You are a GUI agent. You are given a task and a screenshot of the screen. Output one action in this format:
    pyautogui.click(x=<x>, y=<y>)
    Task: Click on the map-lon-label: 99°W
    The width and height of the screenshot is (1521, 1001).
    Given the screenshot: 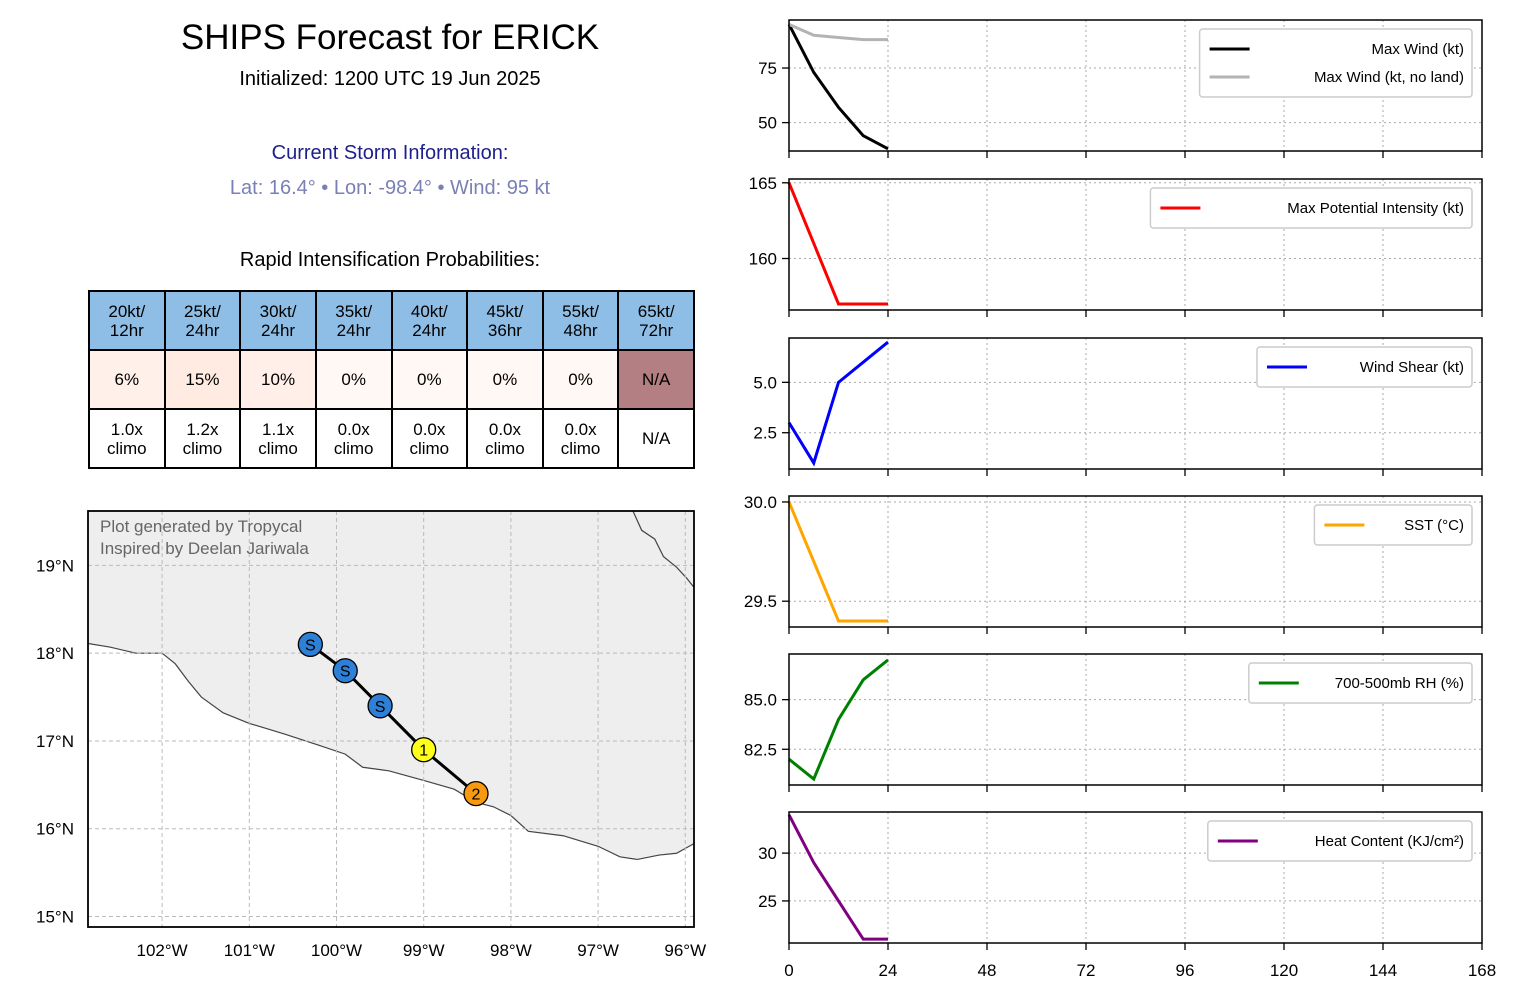 What is the action you would take?
    pyautogui.click(x=424, y=950)
    